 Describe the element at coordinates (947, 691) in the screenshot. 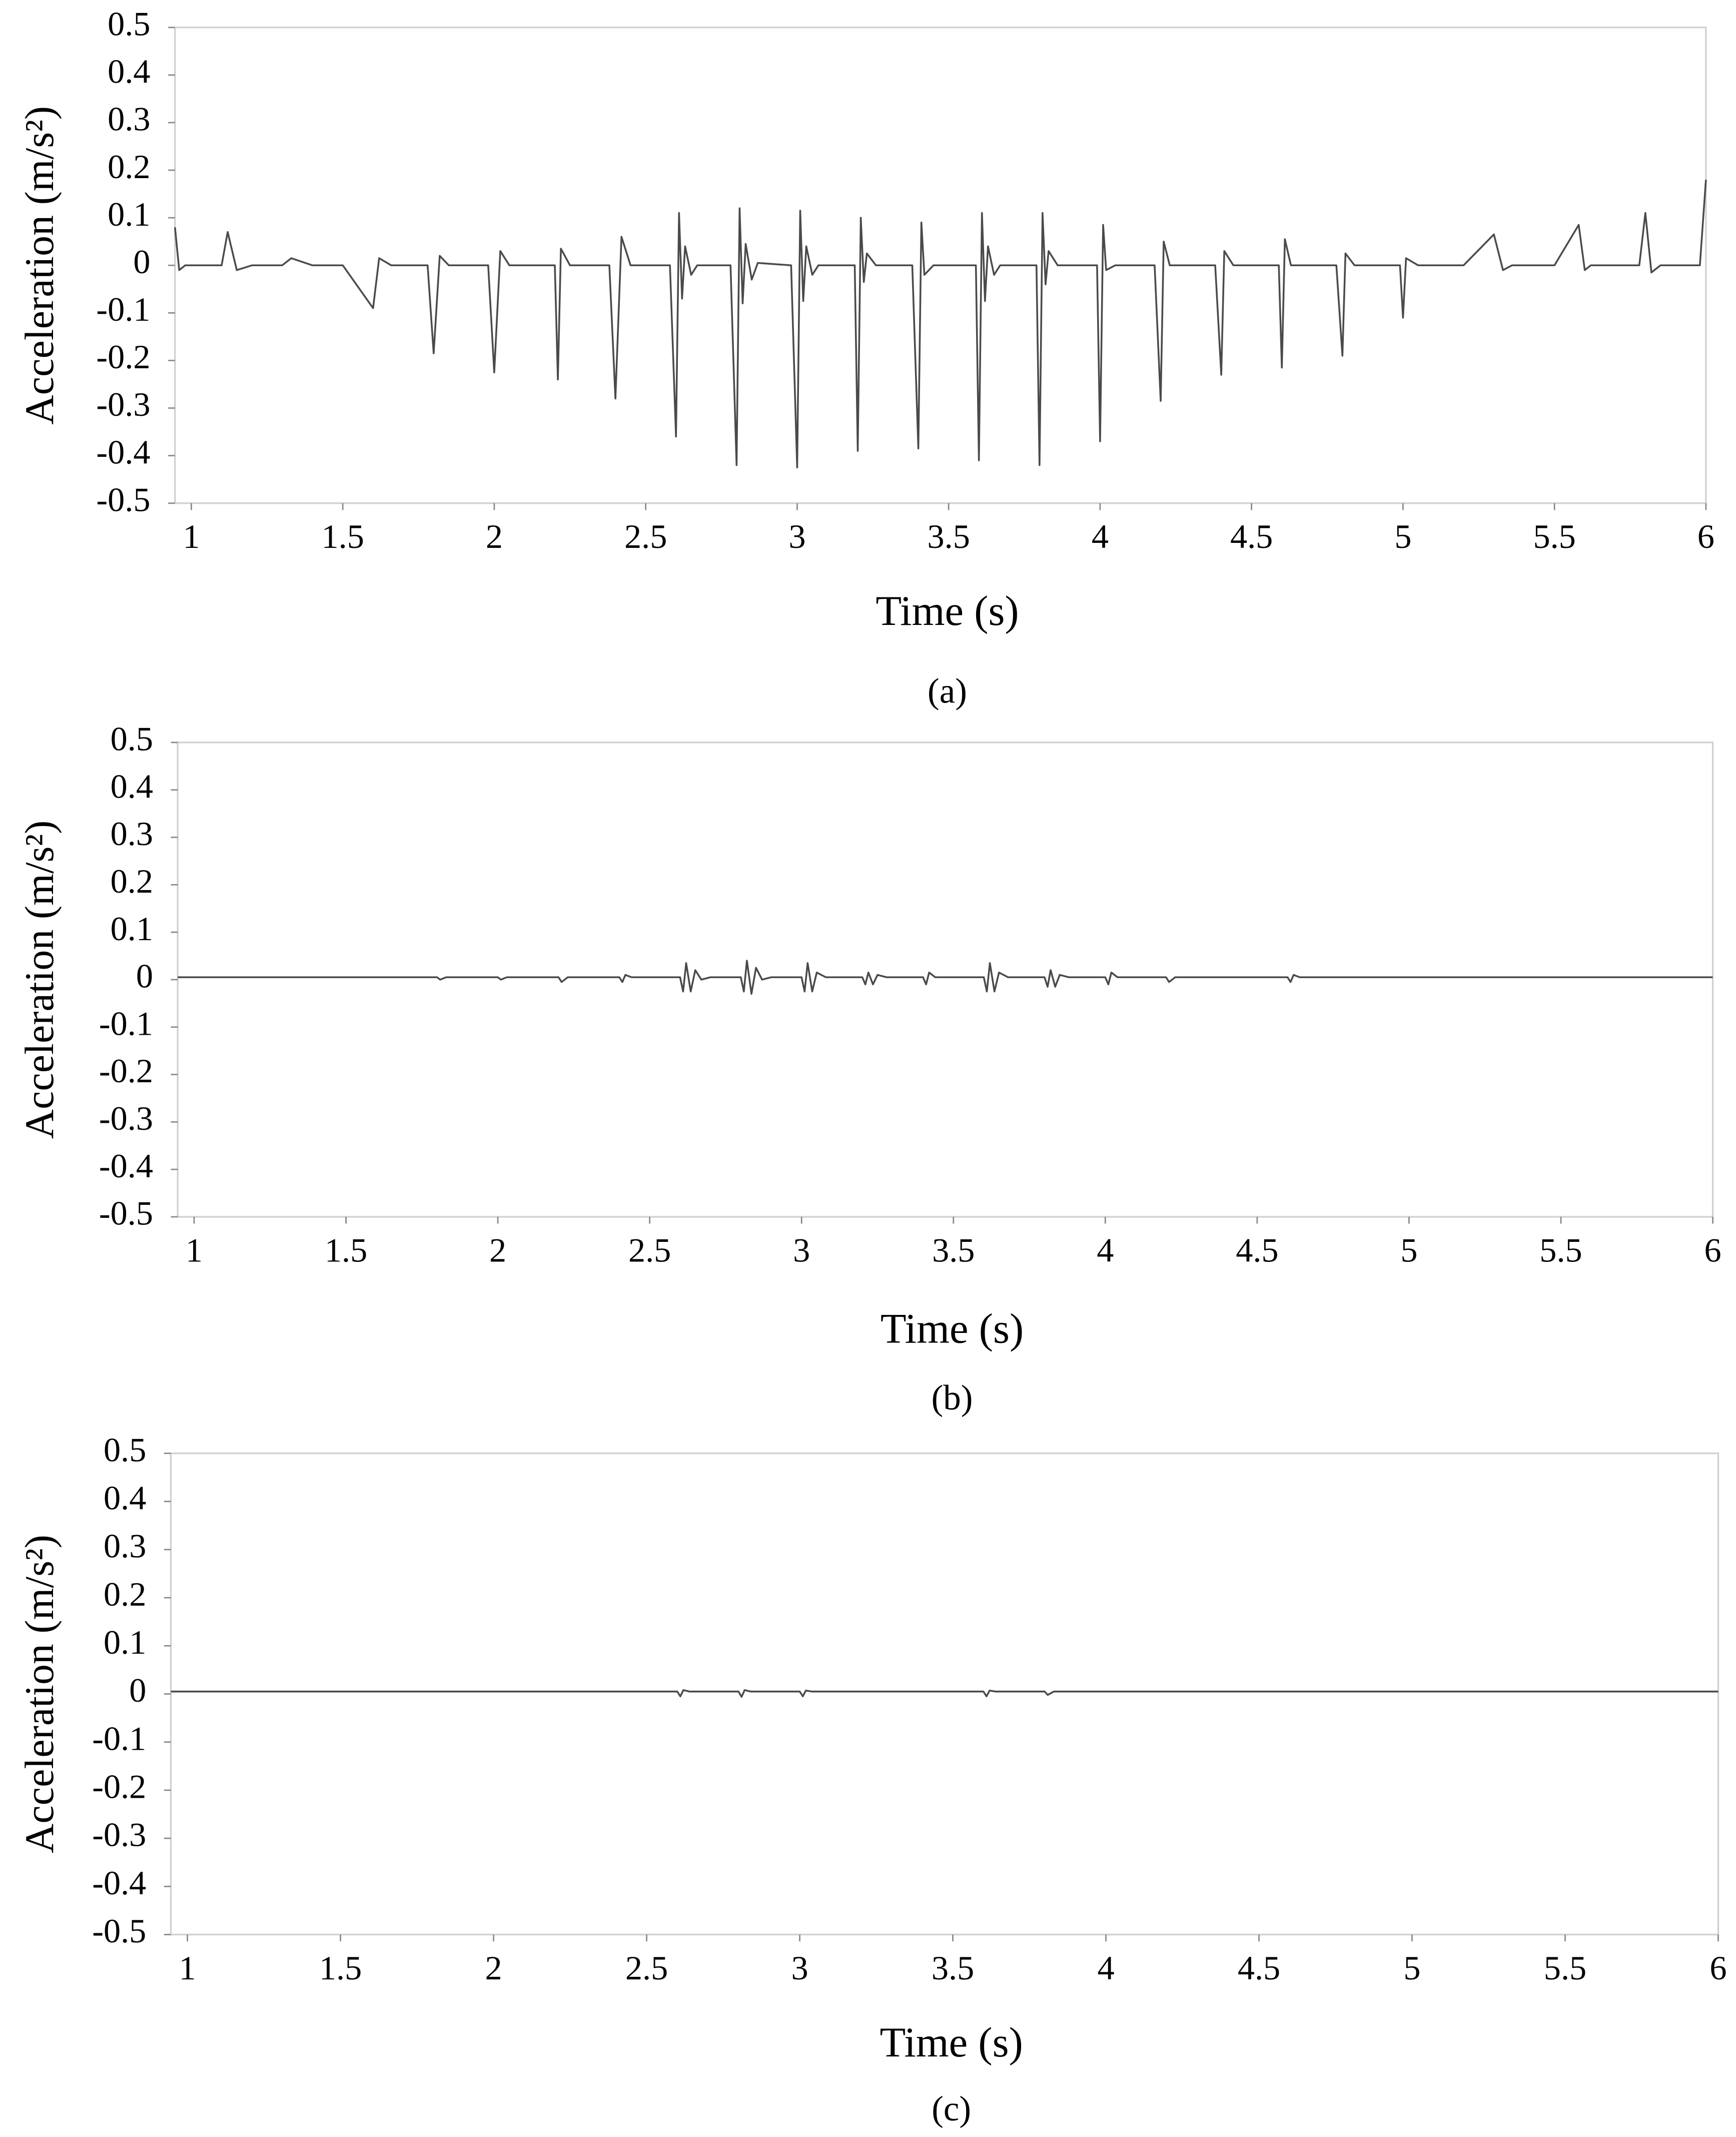

I see `panel-caption: (a)` at that location.